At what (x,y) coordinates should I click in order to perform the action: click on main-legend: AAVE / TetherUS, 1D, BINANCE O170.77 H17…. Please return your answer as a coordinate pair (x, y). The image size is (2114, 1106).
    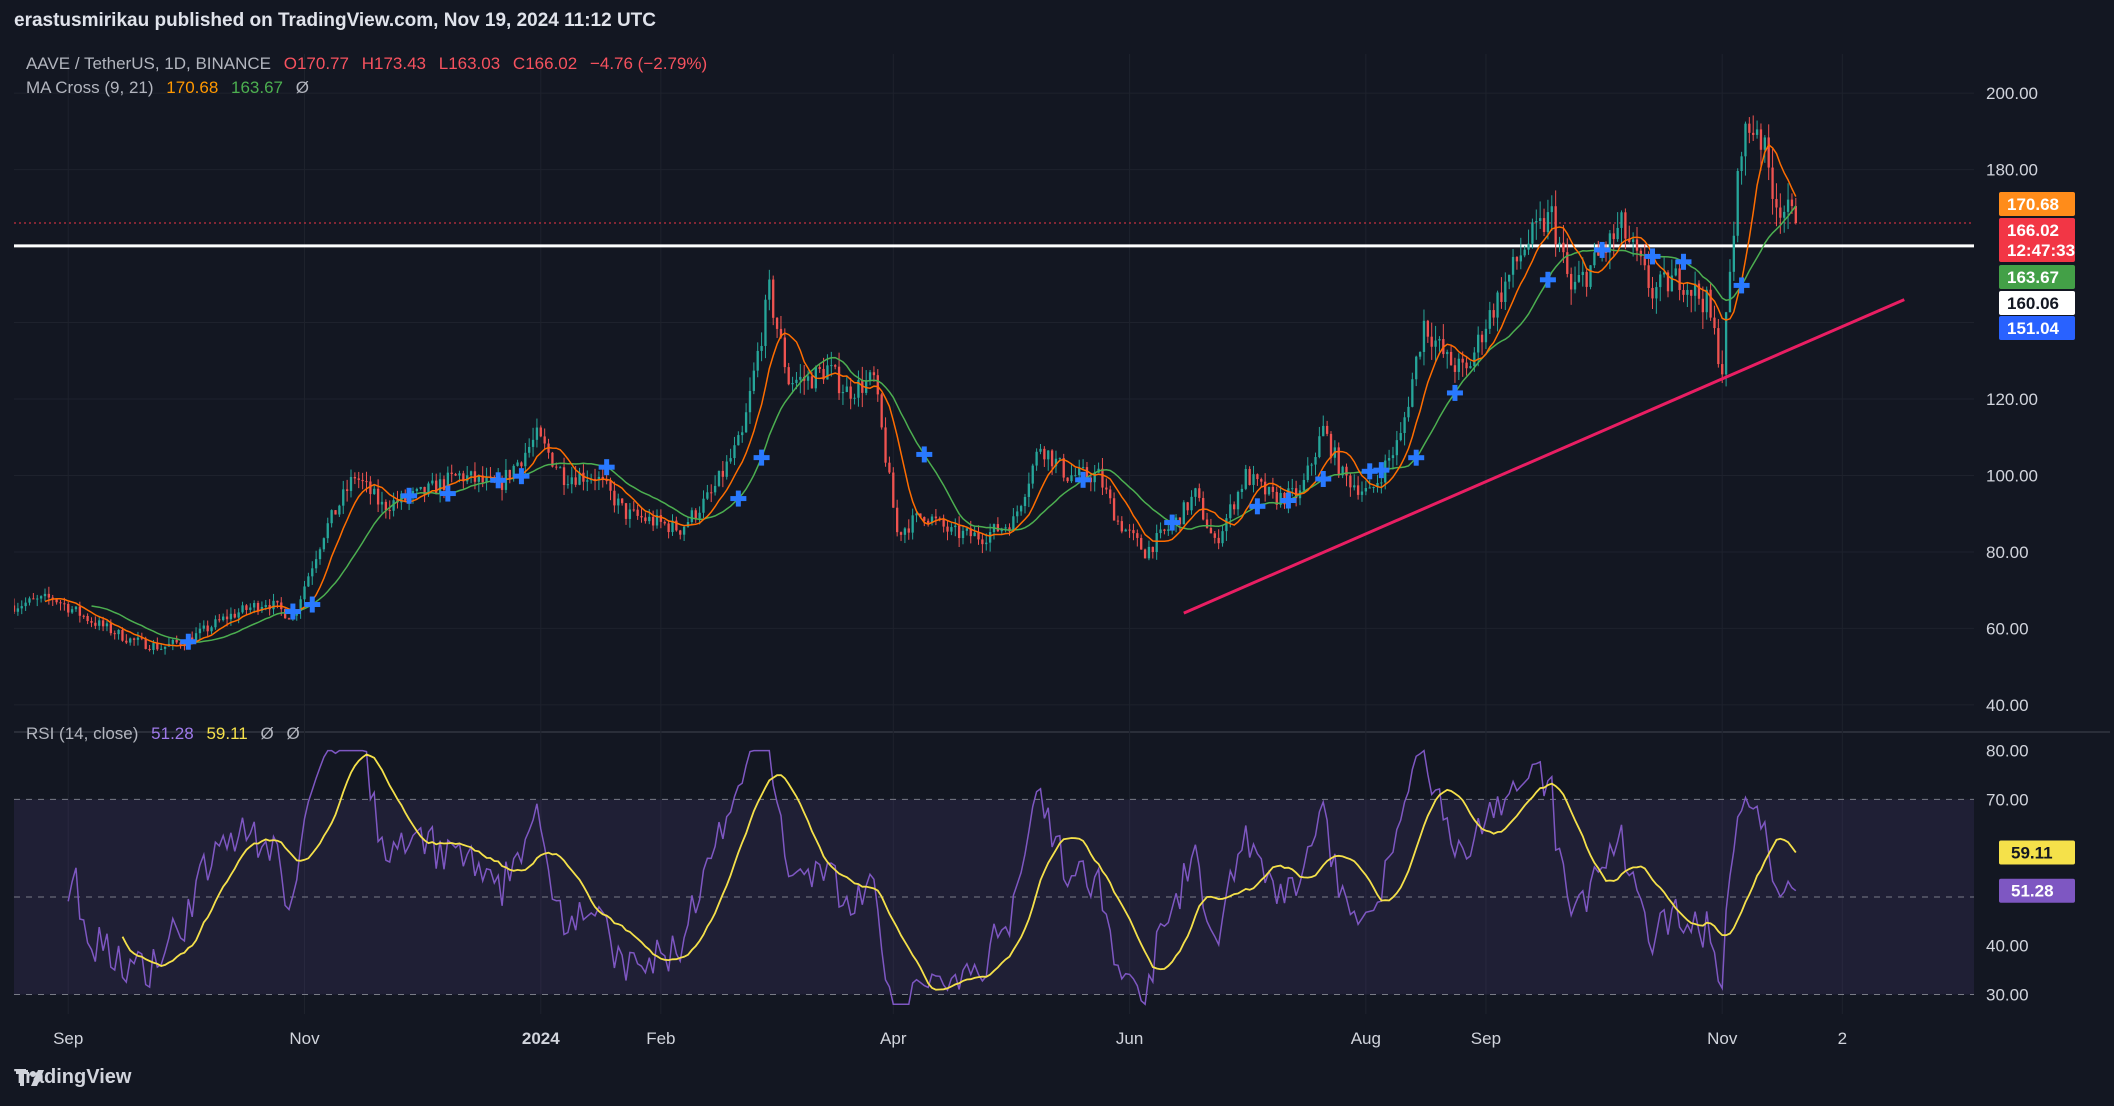
    Looking at the image, I should click on (370, 64).